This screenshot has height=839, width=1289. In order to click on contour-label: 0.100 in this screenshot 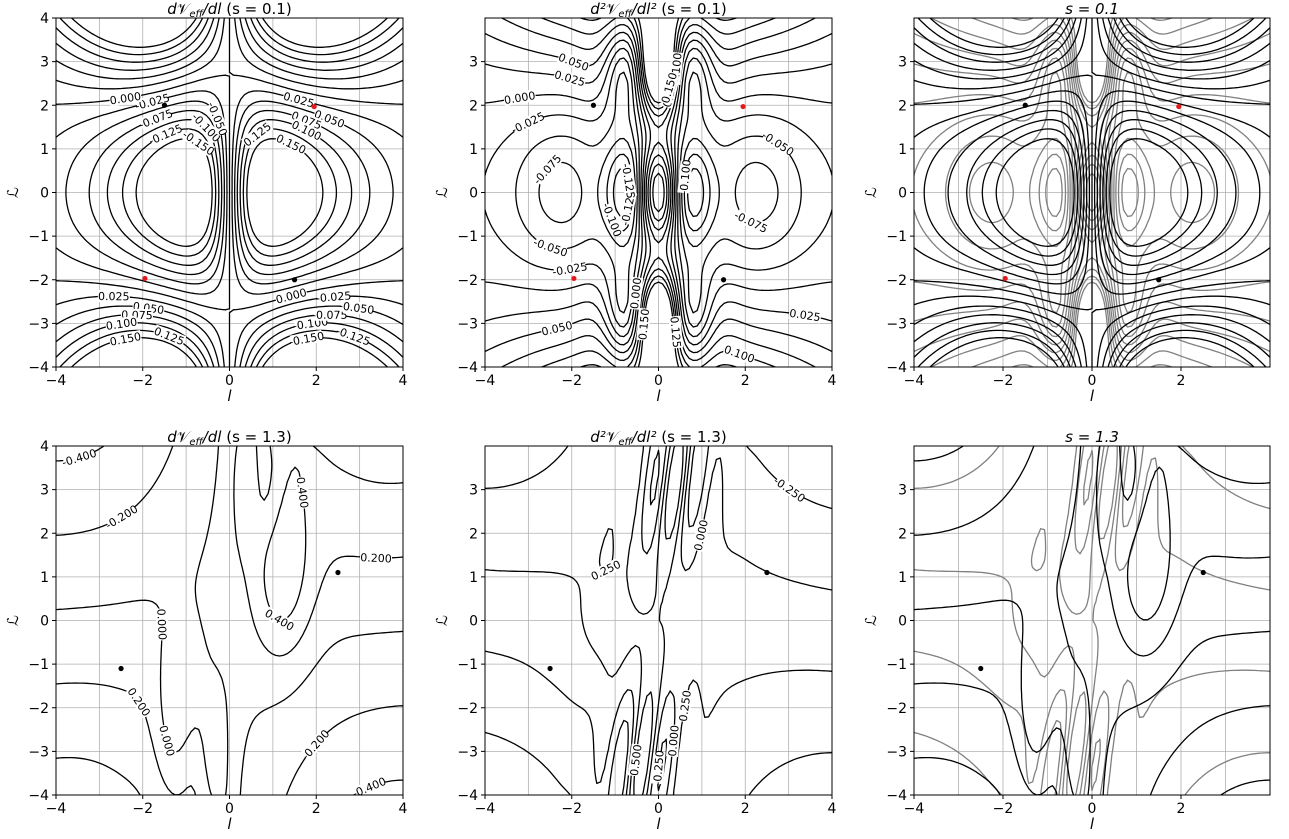, I will do `click(739, 354)`.